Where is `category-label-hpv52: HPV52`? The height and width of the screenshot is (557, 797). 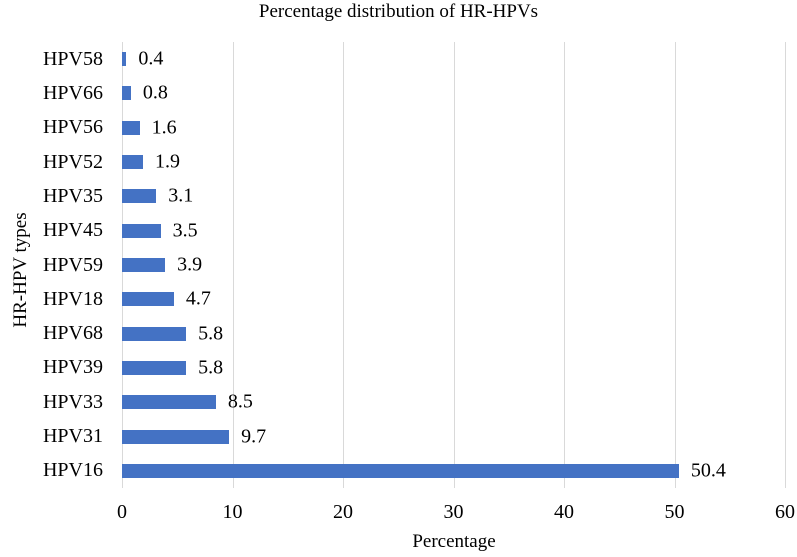 category-label-hpv52: HPV52 is located at coordinates (72, 161).